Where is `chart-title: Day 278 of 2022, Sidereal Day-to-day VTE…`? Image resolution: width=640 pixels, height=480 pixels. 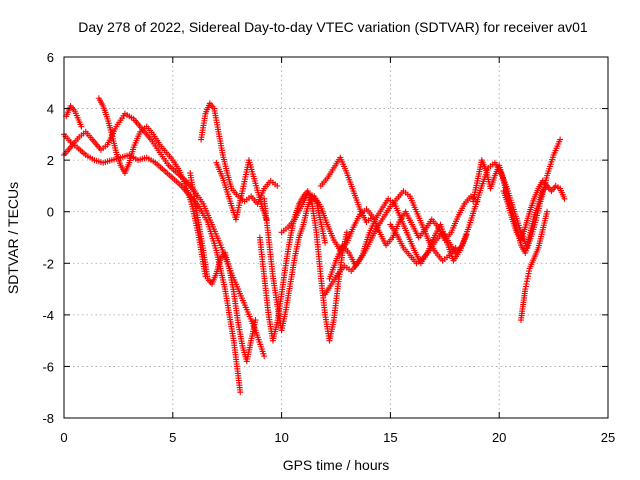 chart-title: Day 278 of 2022, Sidereal Day-to-day VTE… is located at coordinates (333, 27).